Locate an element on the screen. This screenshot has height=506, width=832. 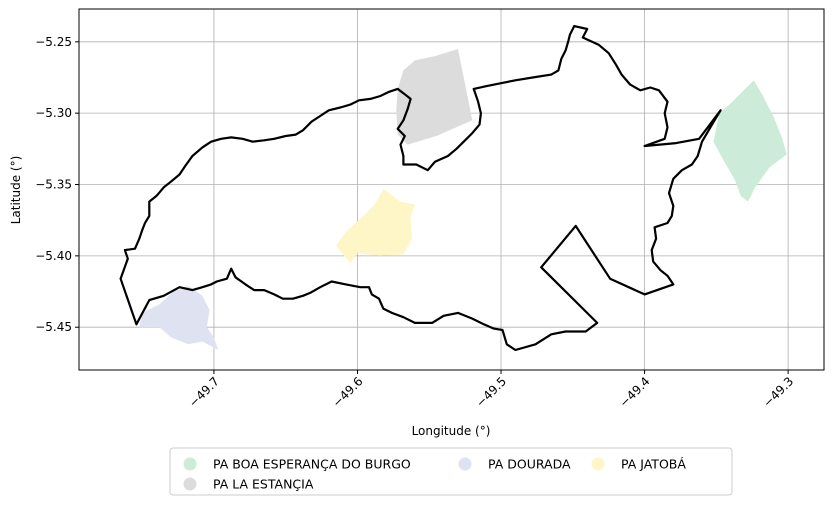
y-axis-title: Latitude (°) is located at coordinates (16, 190).